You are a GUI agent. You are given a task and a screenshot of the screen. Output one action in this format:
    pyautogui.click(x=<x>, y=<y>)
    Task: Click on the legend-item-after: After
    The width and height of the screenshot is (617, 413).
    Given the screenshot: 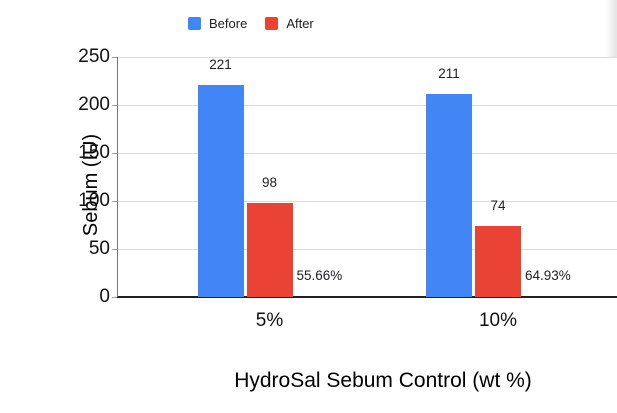 What is the action you would take?
    pyautogui.click(x=289, y=23)
    